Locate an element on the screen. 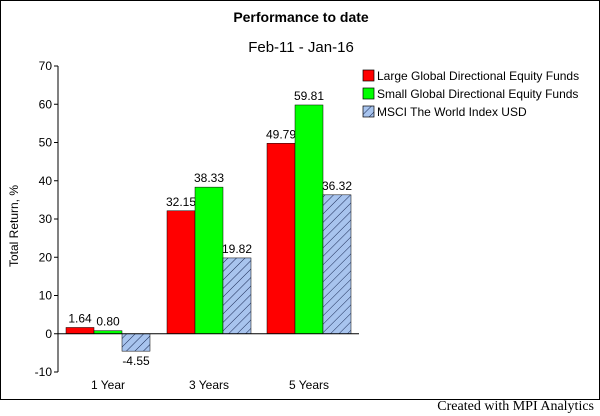  data-label: 19.82 is located at coordinates (237, 249).